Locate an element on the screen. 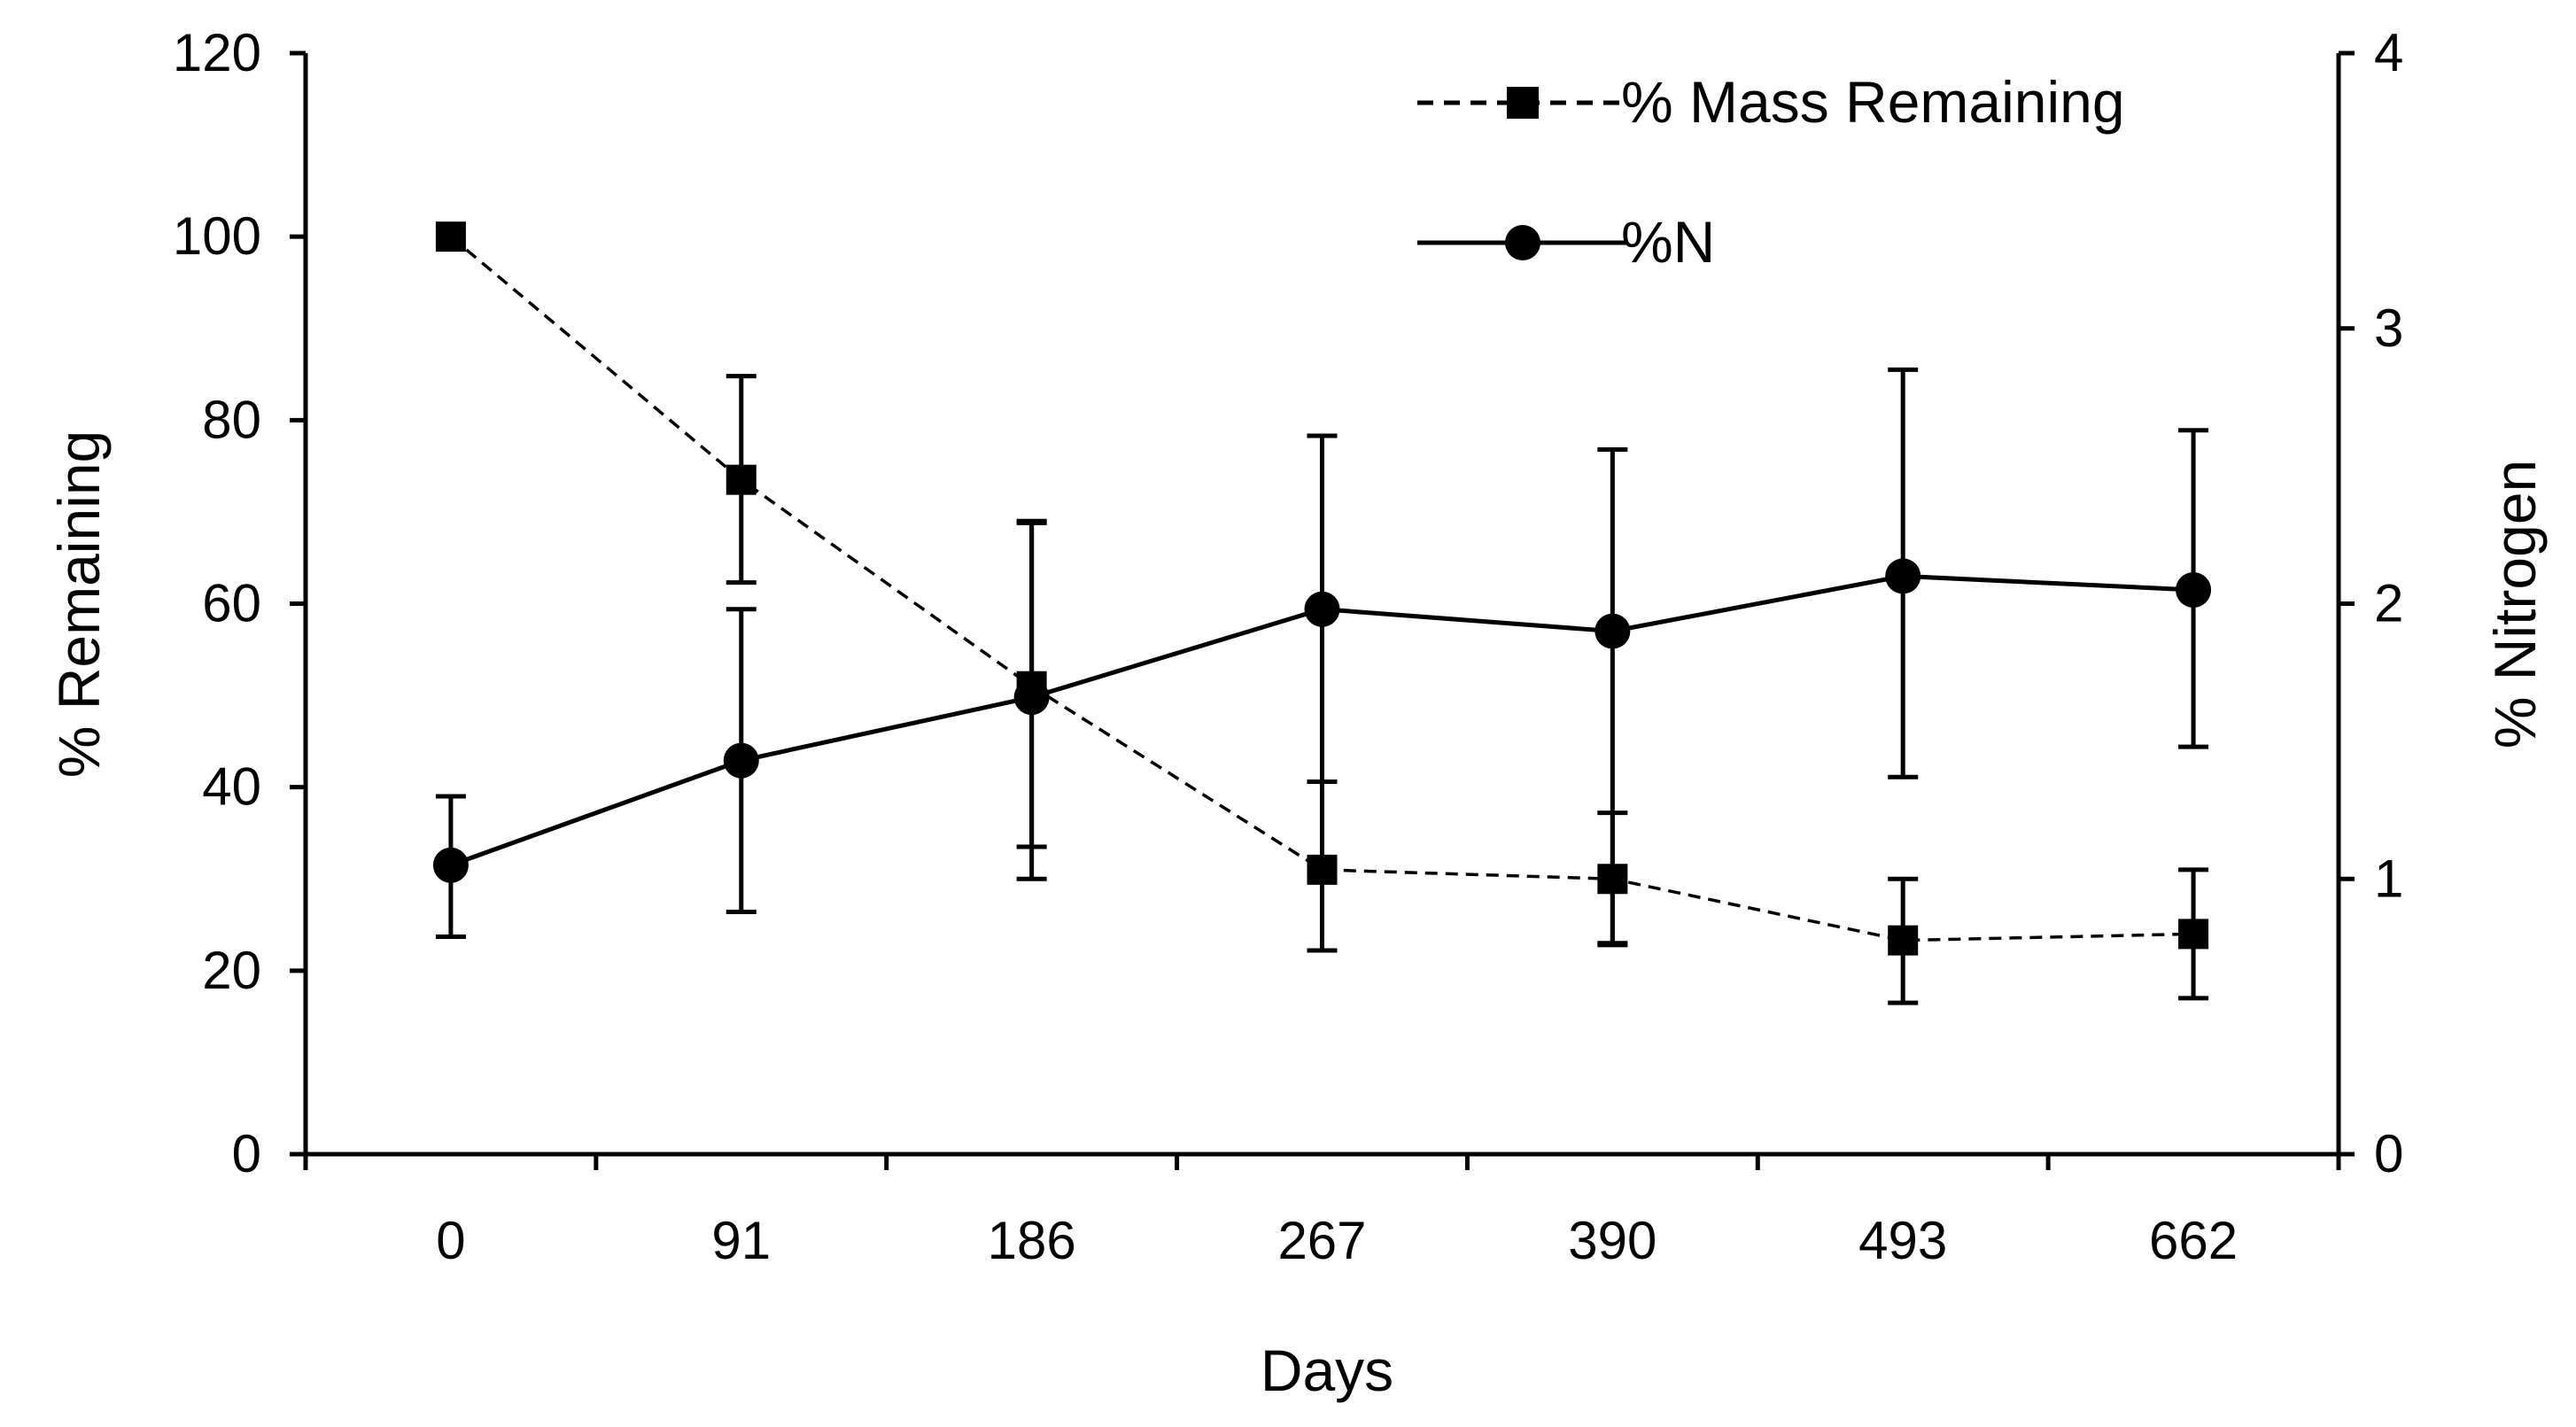  legend: % Mass Remaining %N is located at coordinates (1771, 172).